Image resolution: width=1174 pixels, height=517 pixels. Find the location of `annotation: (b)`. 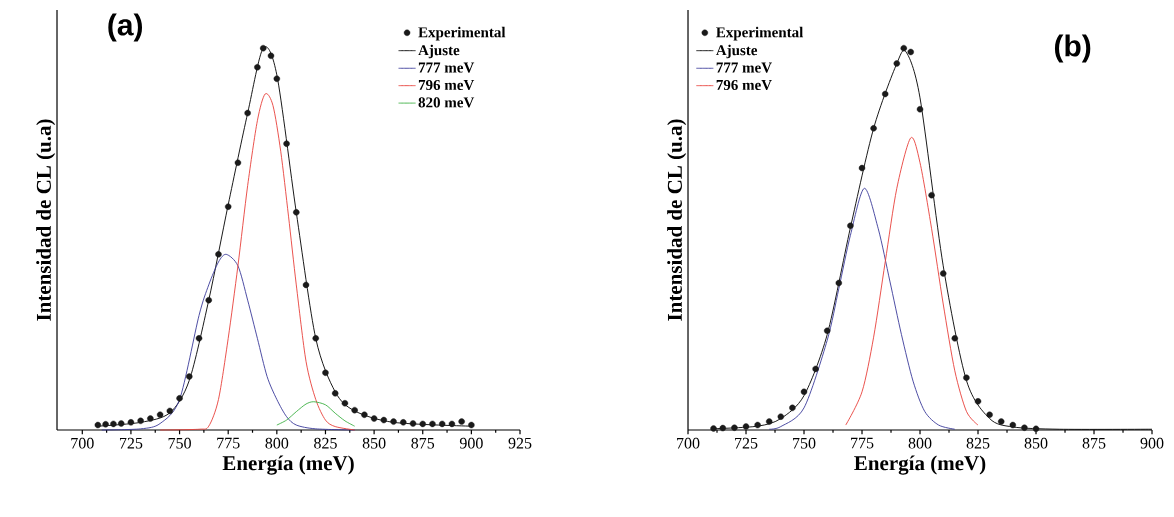

annotation: (b) is located at coordinates (1072, 48).